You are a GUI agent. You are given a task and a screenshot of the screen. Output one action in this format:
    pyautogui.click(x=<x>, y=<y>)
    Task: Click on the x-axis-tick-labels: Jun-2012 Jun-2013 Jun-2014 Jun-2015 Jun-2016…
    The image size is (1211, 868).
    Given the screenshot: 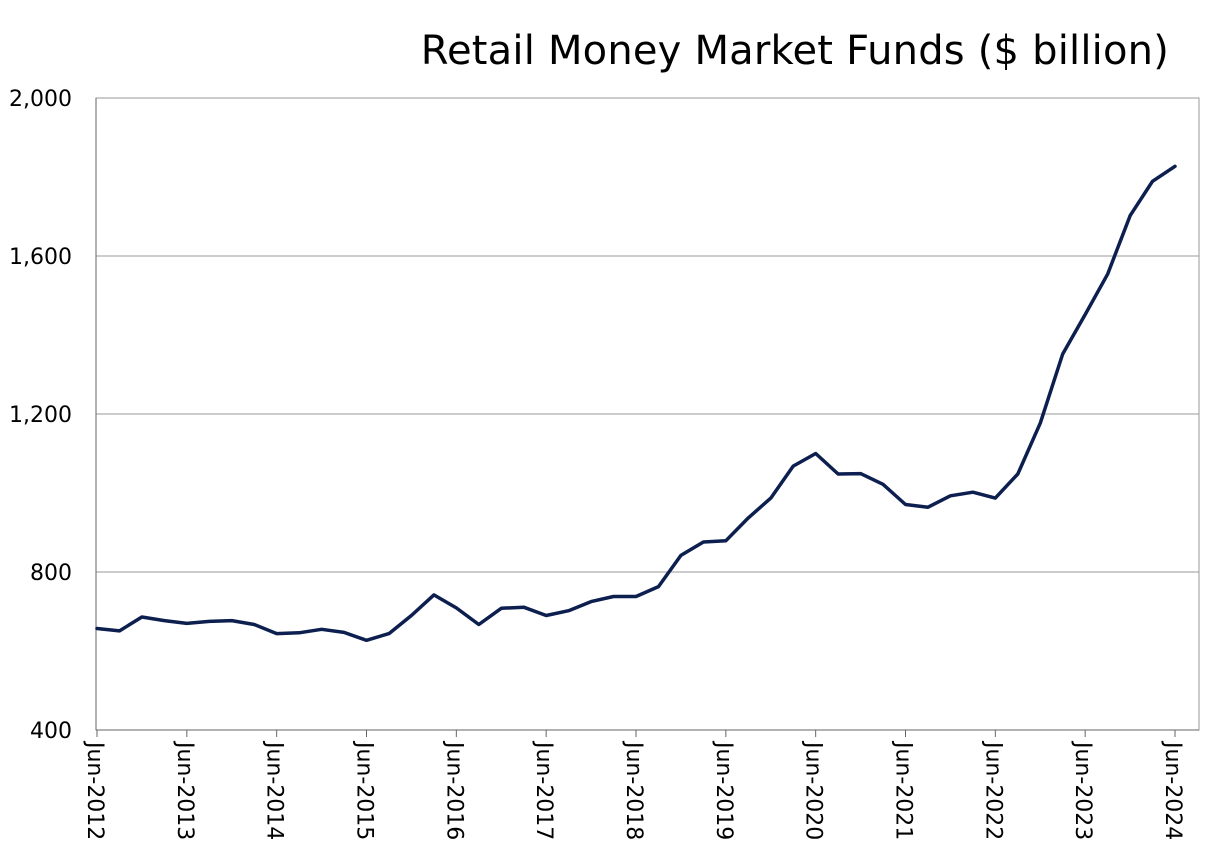 What is the action you would take?
    pyautogui.click(x=633, y=790)
    